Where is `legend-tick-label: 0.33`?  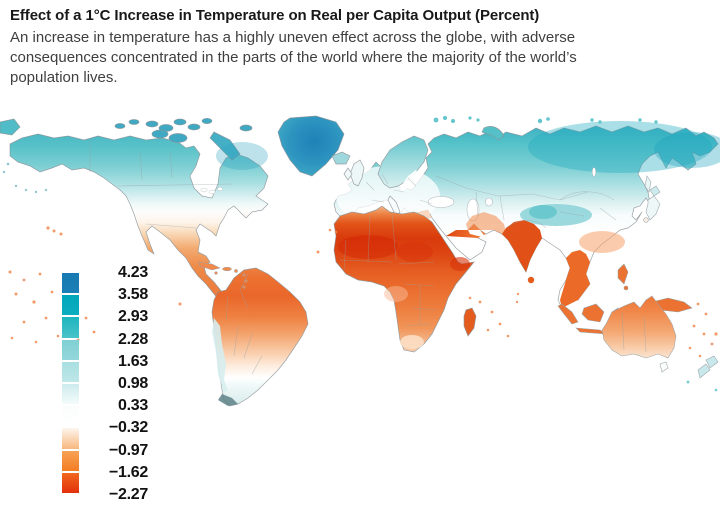 legend-tick-label: 0.33 is located at coordinates (133, 406).